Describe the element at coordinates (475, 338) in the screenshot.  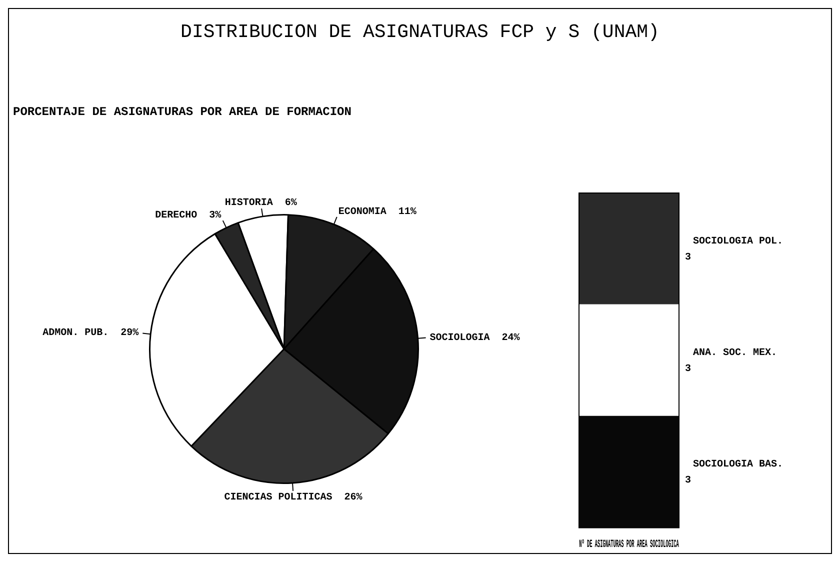
I see `slice-label: SOCIOLOGIA 24%` at that location.